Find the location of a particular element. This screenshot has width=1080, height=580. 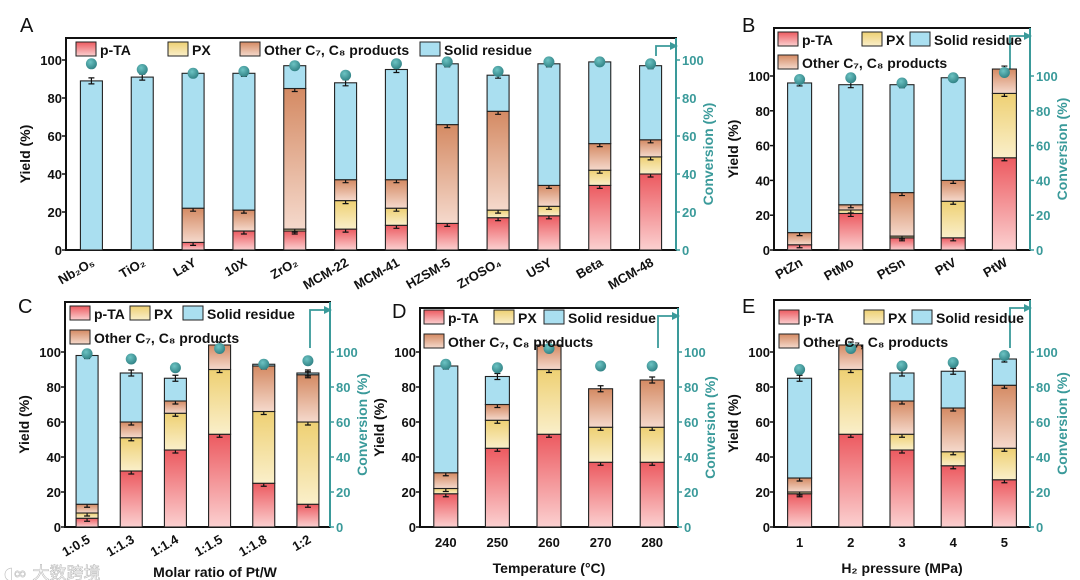

x-tick-label: 3 is located at coordinates (901, 542).